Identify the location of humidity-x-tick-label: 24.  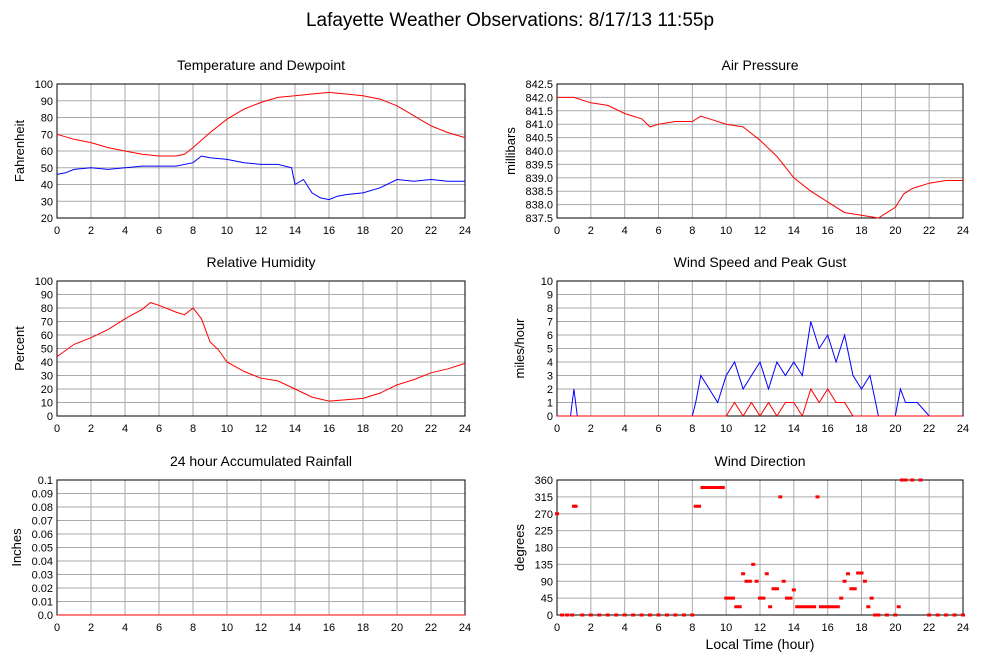
(465, 429).